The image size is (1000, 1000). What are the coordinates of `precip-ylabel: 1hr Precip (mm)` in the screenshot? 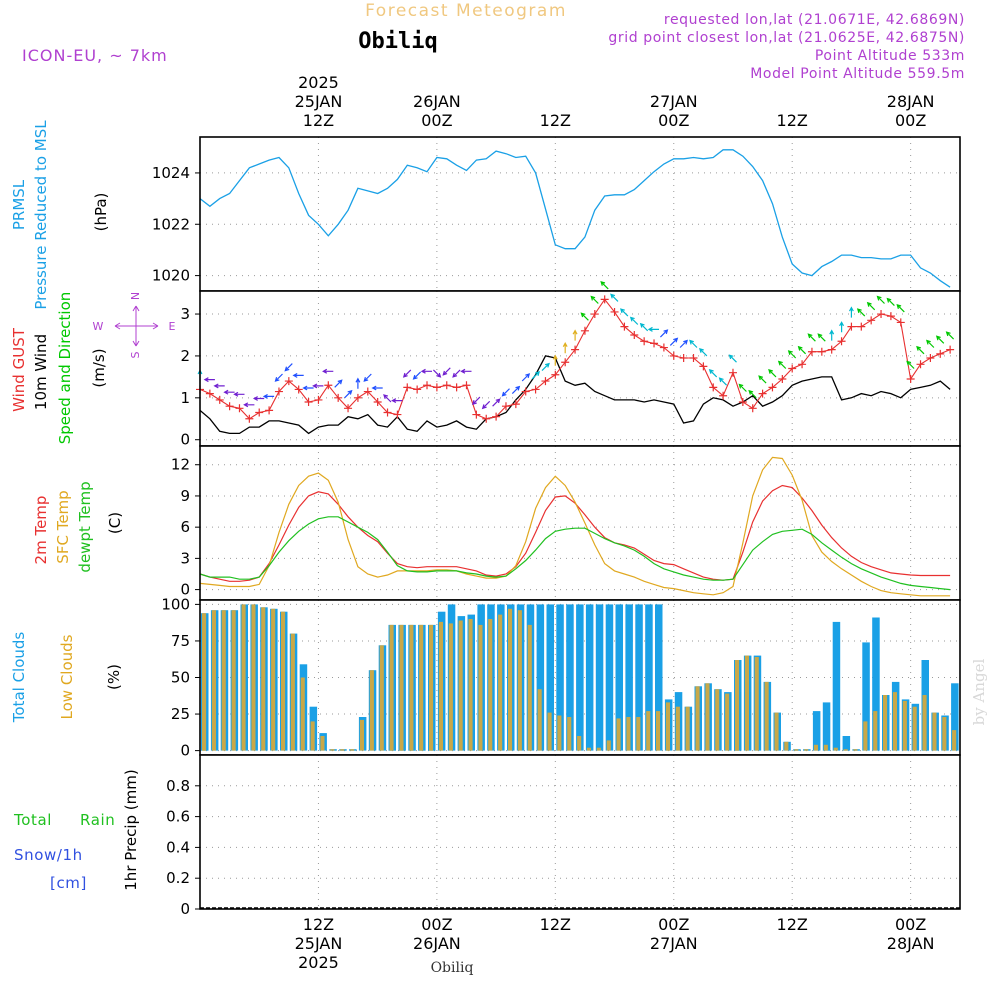 It's located at (131, 829).